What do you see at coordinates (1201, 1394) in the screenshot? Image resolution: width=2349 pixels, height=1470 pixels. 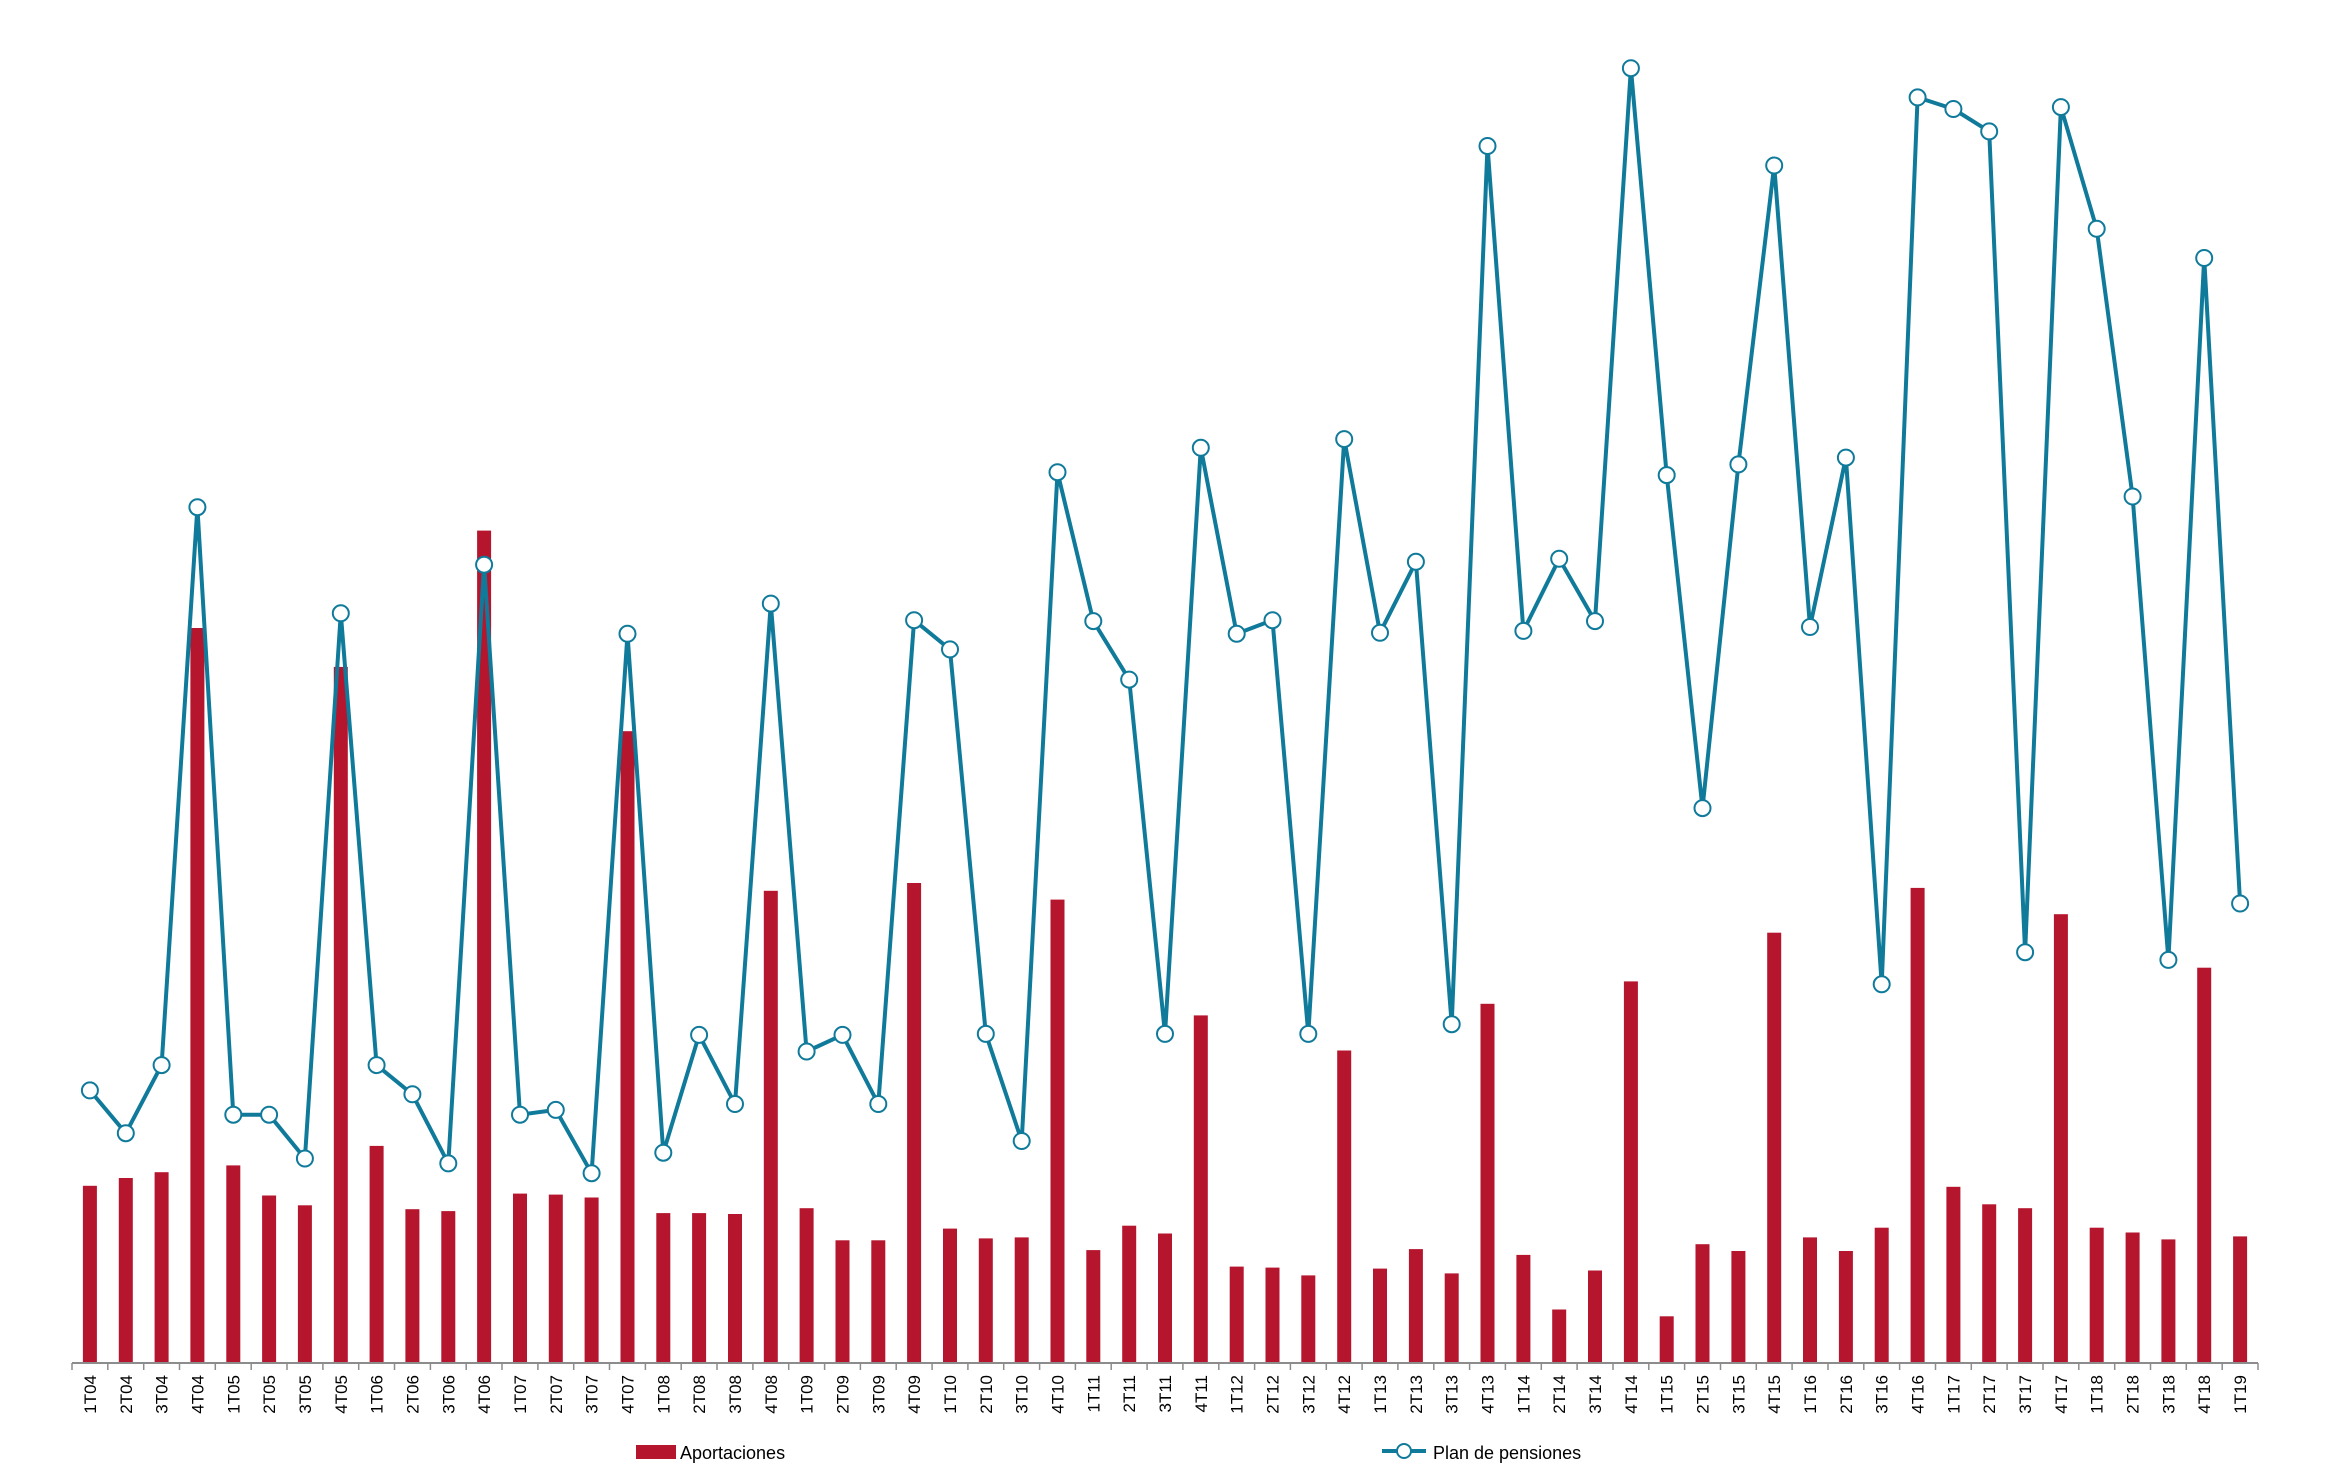 I see `x-tick-label: 4T11` at bounding box center [1201, 1394].